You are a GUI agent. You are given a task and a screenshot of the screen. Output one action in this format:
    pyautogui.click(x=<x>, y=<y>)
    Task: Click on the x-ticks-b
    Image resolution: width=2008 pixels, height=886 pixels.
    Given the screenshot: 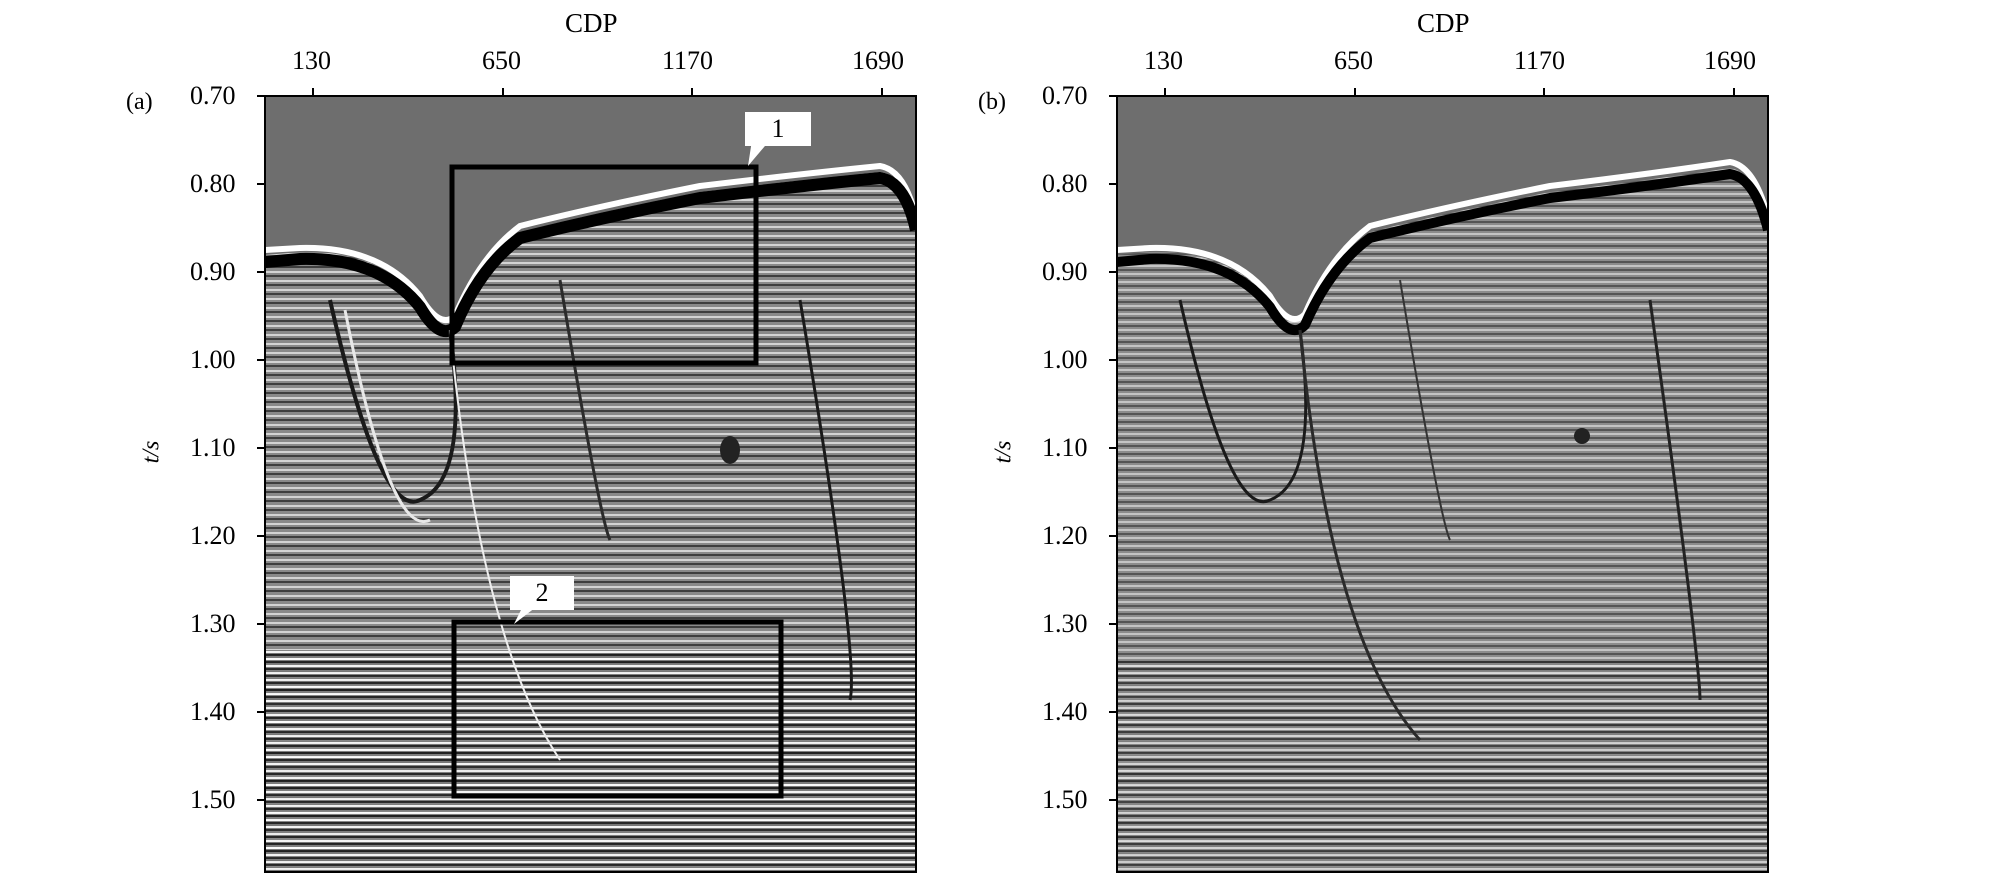 What is the action you would take?
    pyautogui.click(x=1449, y=92)
    